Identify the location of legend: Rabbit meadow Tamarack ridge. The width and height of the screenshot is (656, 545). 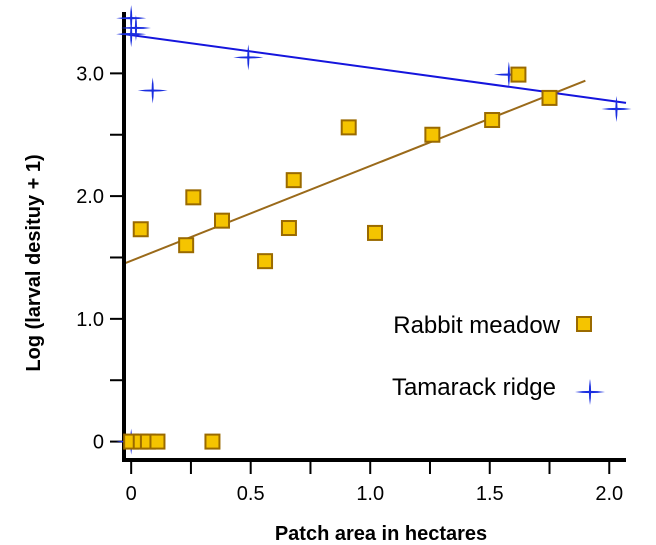
(498, 358).